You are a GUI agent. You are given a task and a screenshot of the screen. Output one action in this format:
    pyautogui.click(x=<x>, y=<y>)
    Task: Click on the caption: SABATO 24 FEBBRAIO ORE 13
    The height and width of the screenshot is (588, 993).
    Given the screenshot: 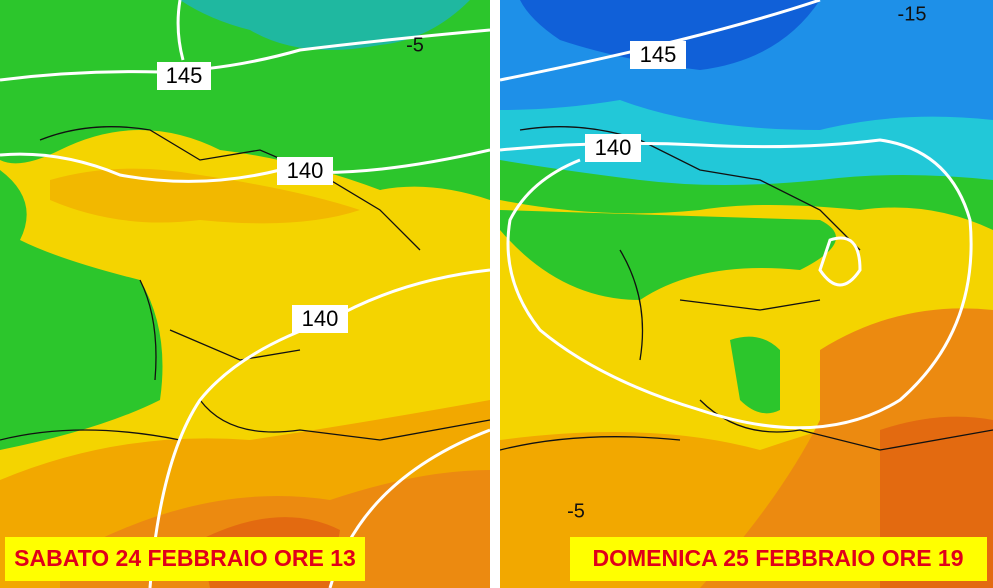 What is the action you would take?
    pyautogui.click(x=185, y=558)
    